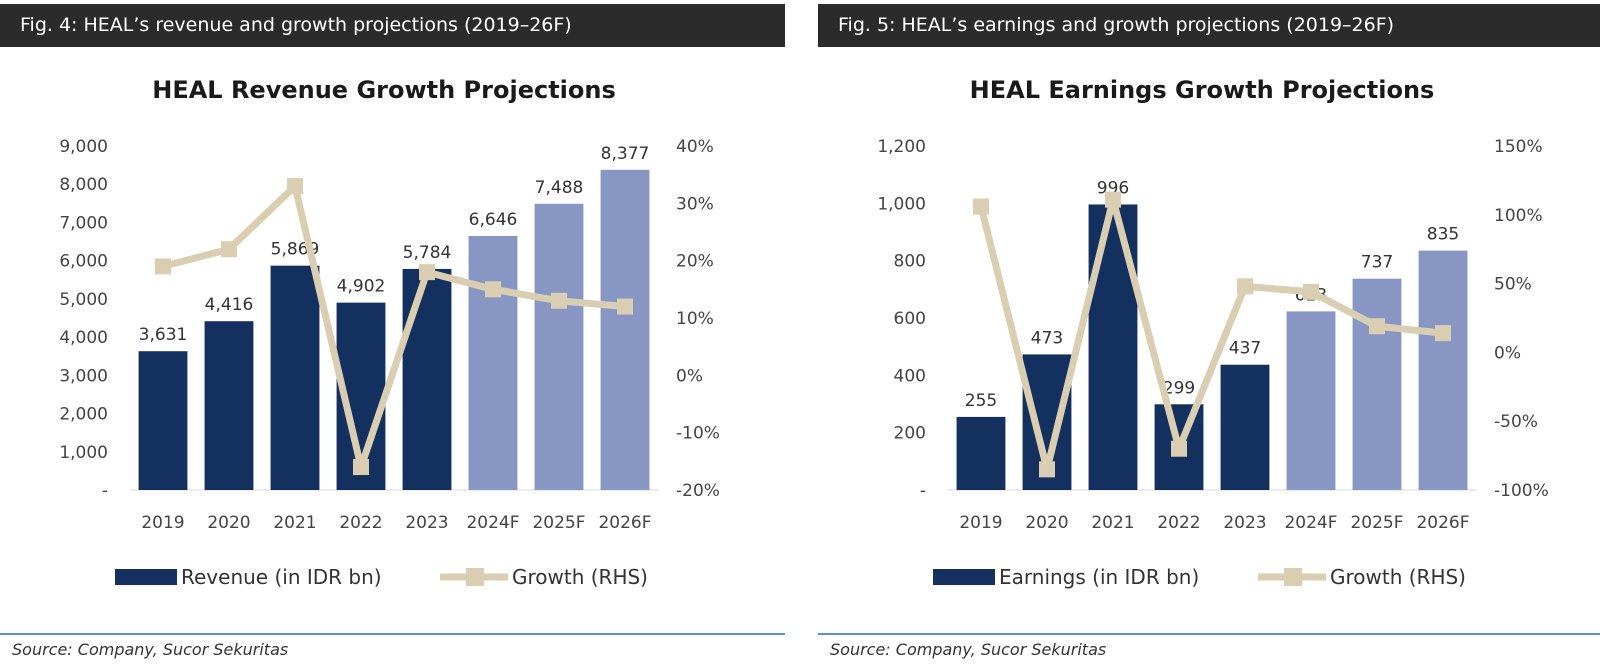  Describe the element at coordinates (1113, 347) in the screenshot. I see `bar-2021` at that location.